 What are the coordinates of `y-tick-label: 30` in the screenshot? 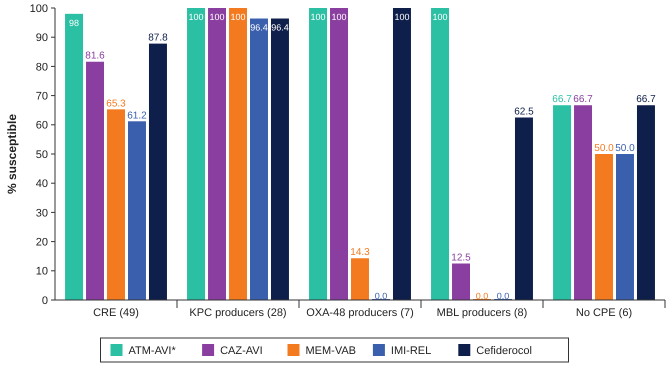 It's located at (42, 213).